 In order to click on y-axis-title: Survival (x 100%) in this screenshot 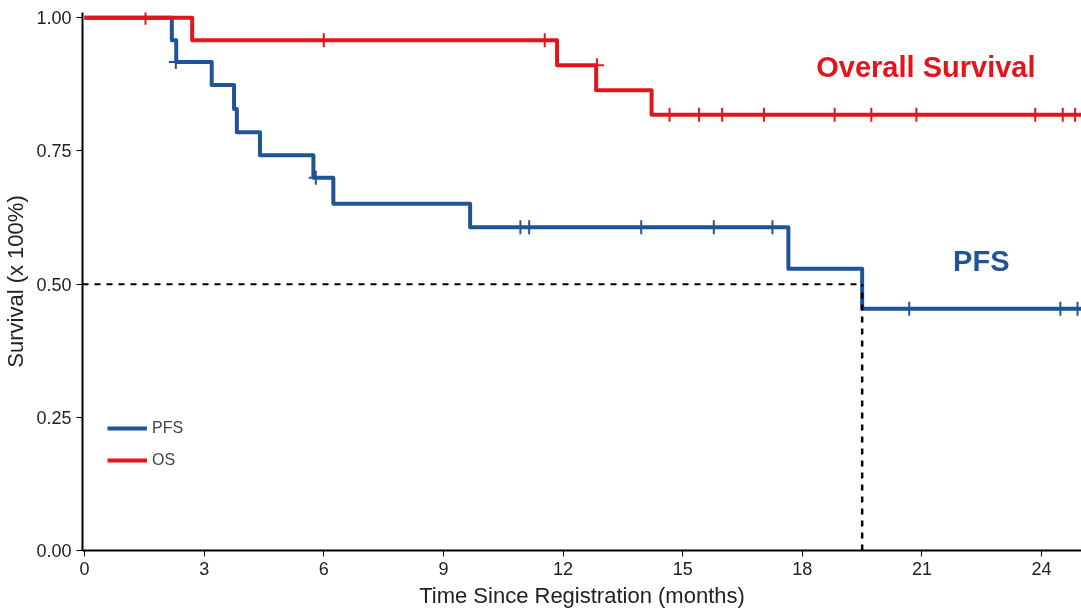, I will do `click(16, 281)`.